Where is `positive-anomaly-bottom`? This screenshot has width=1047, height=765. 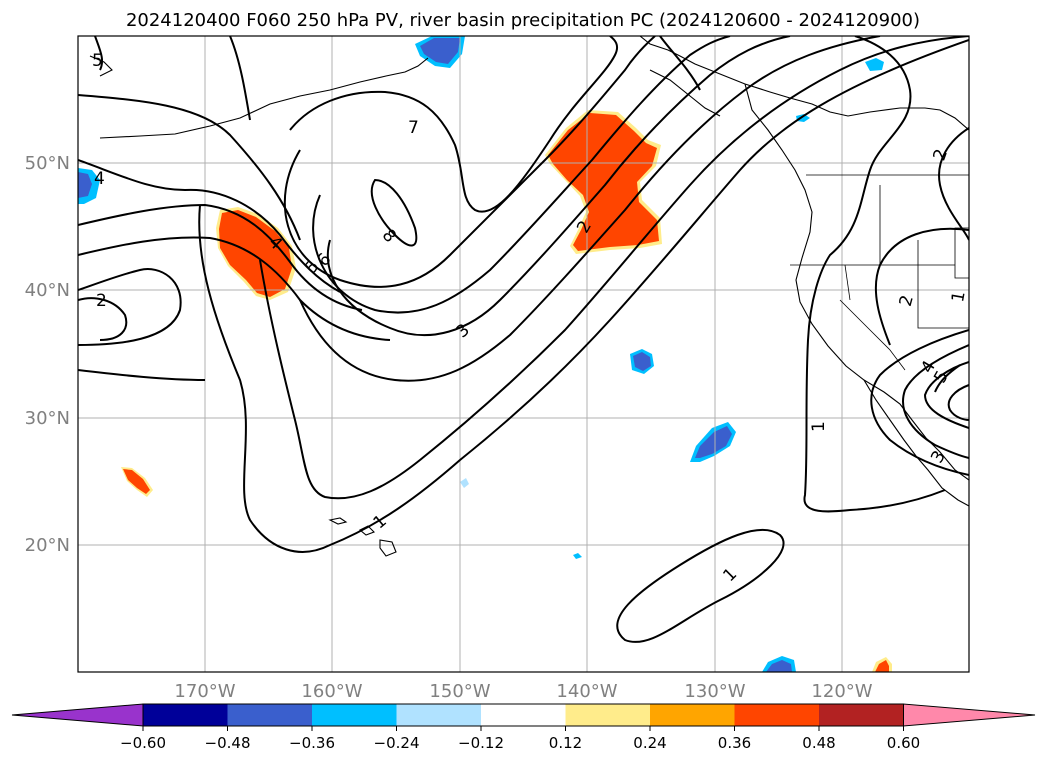 positive-anomaly-bottom is located at coordinates (882, 664).